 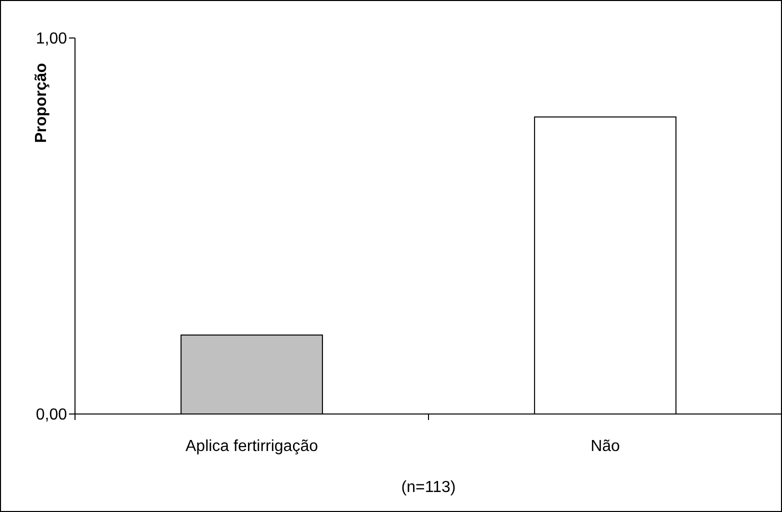 What do you see at coordinates (605, 446) in the screenshot?
I see `x-tick-label: Não` at bounding box center [605, 446].